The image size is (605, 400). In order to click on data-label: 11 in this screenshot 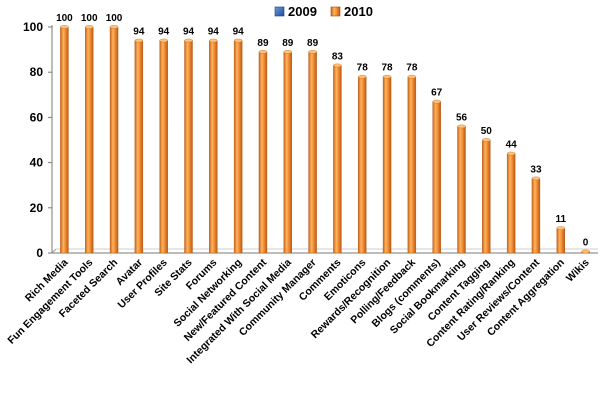, I will do `click(560, 219)`.